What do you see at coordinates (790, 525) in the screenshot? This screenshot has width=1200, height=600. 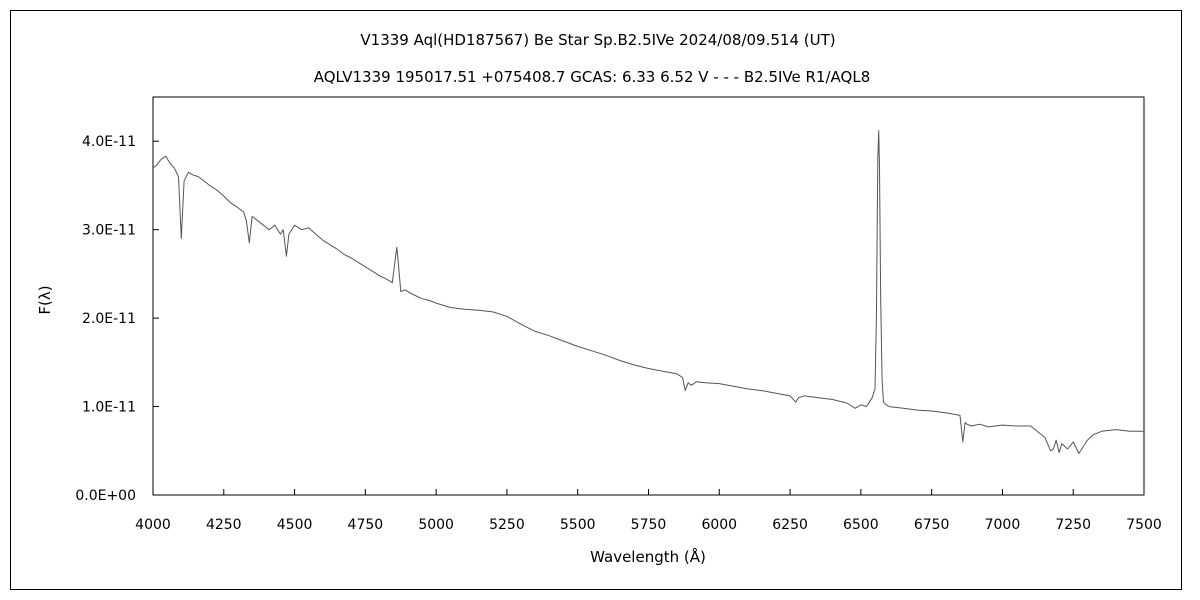 I see `x-tick-label: 6250` at bounding box center [790, 525].